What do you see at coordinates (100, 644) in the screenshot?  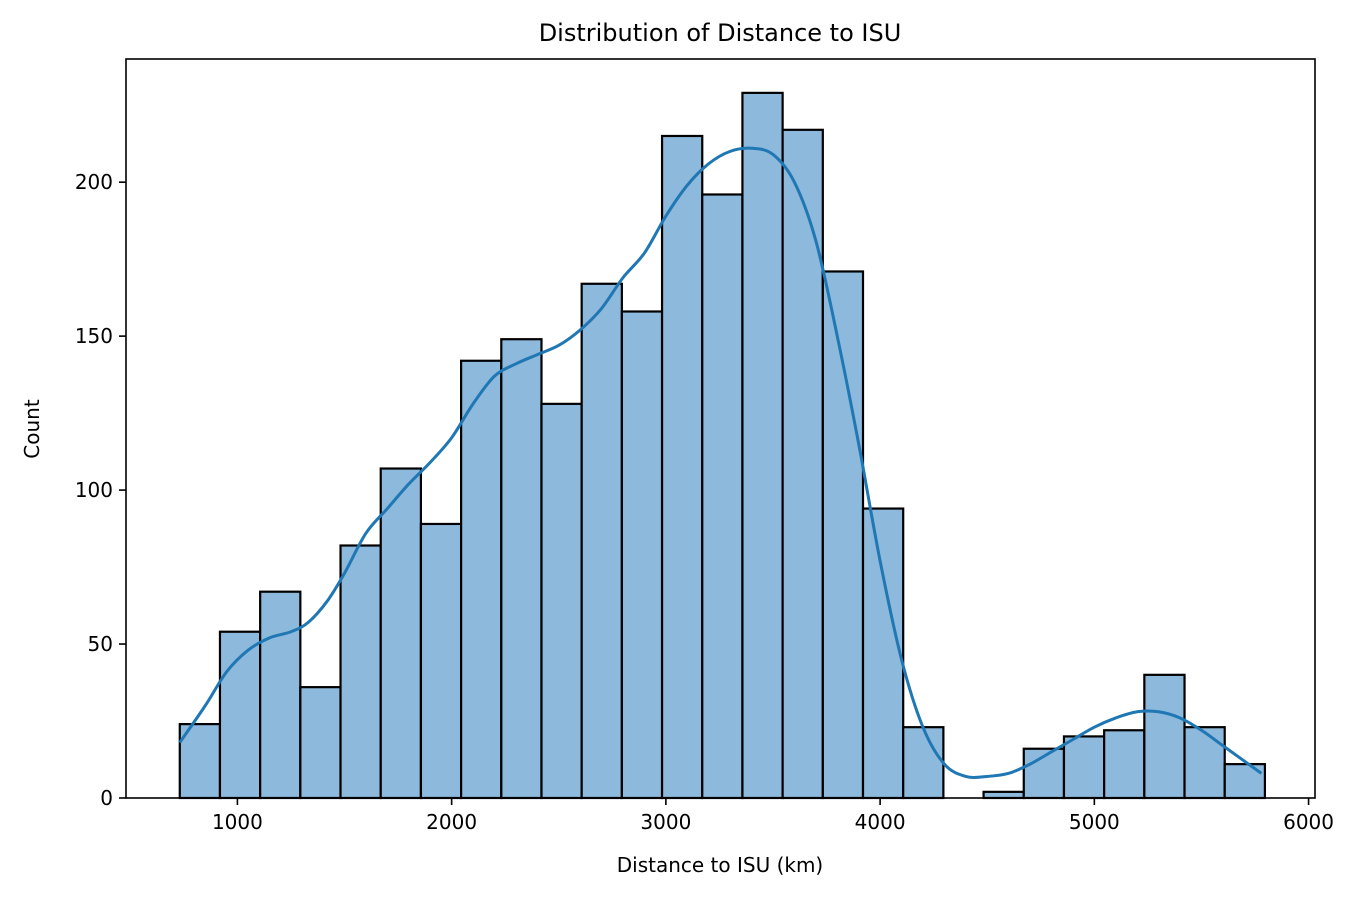 I see `y-tick-label: 50` at bounding box center [100, 644].